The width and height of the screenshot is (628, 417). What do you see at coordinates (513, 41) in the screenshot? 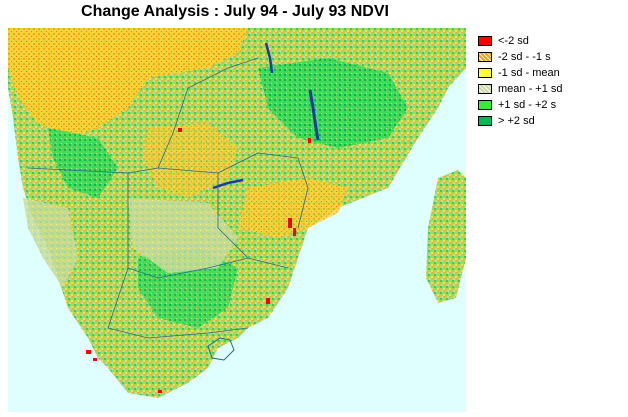
I see `legend-label: <-2 sd` at bounding box center [513, 41].